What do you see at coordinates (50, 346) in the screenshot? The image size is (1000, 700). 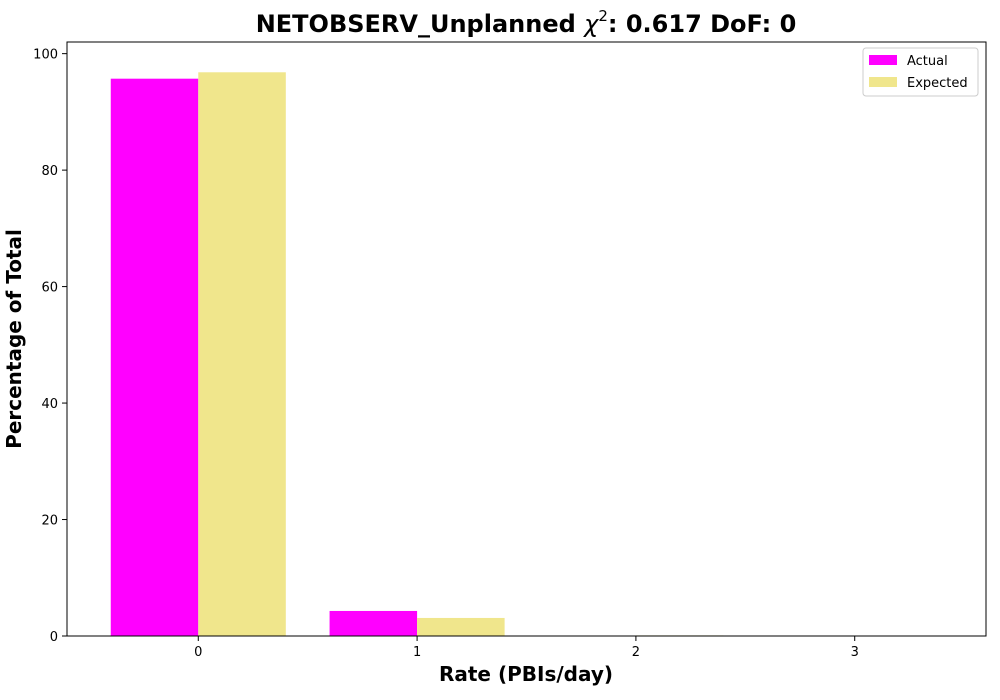 I see `y-ticks: 0 20 40 60 80 100` at bounding box center [50, 346].